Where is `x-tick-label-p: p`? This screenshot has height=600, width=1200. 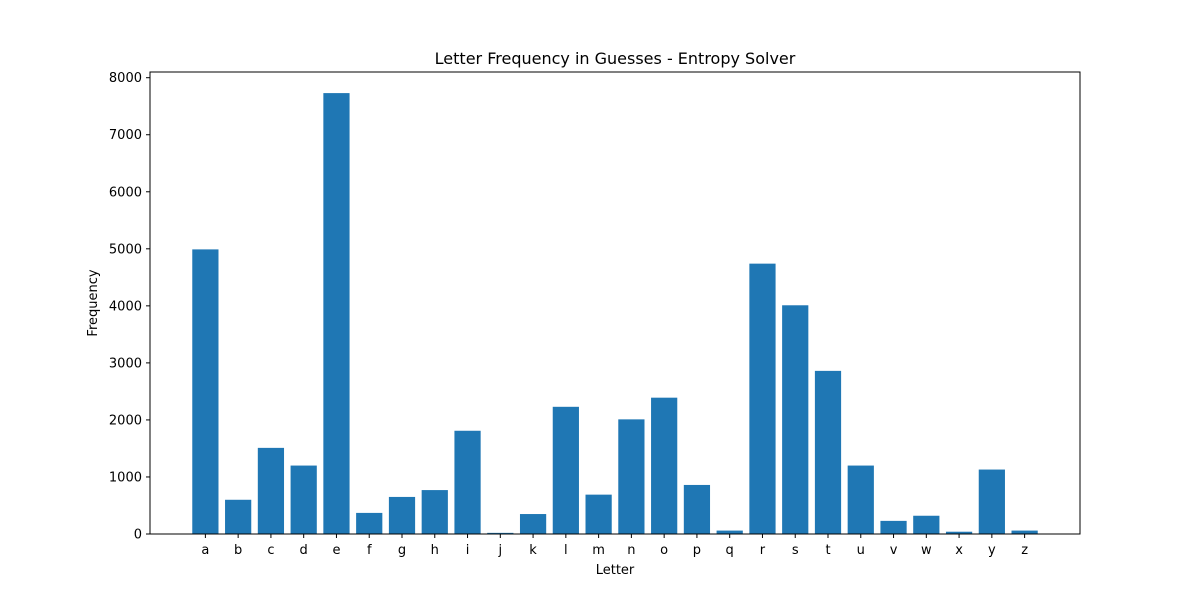
x-tick-label-p: p is located at coordinates (697, 550).